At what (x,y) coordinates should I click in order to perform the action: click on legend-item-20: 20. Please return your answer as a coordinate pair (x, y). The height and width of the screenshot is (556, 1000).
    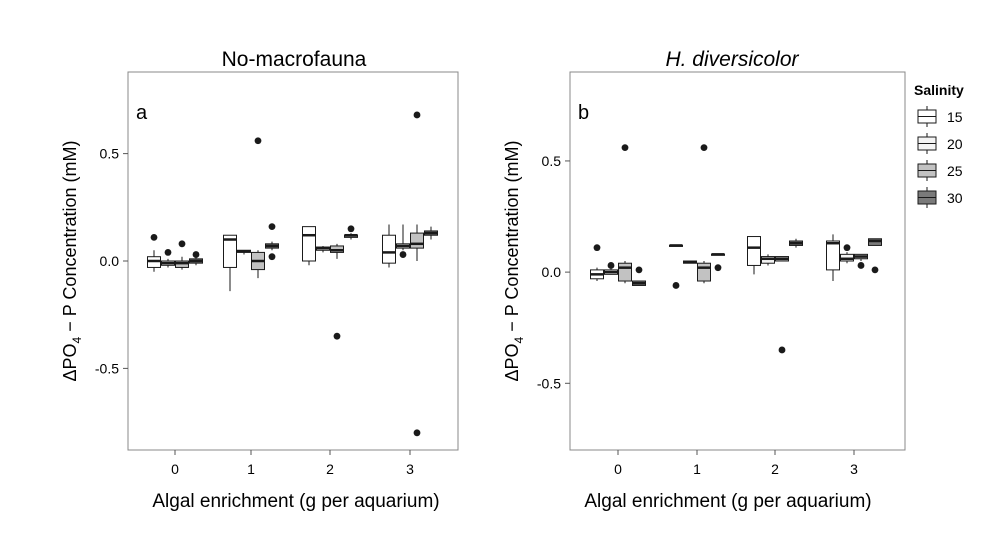
    Looking at the image, I should click on (940, 143).